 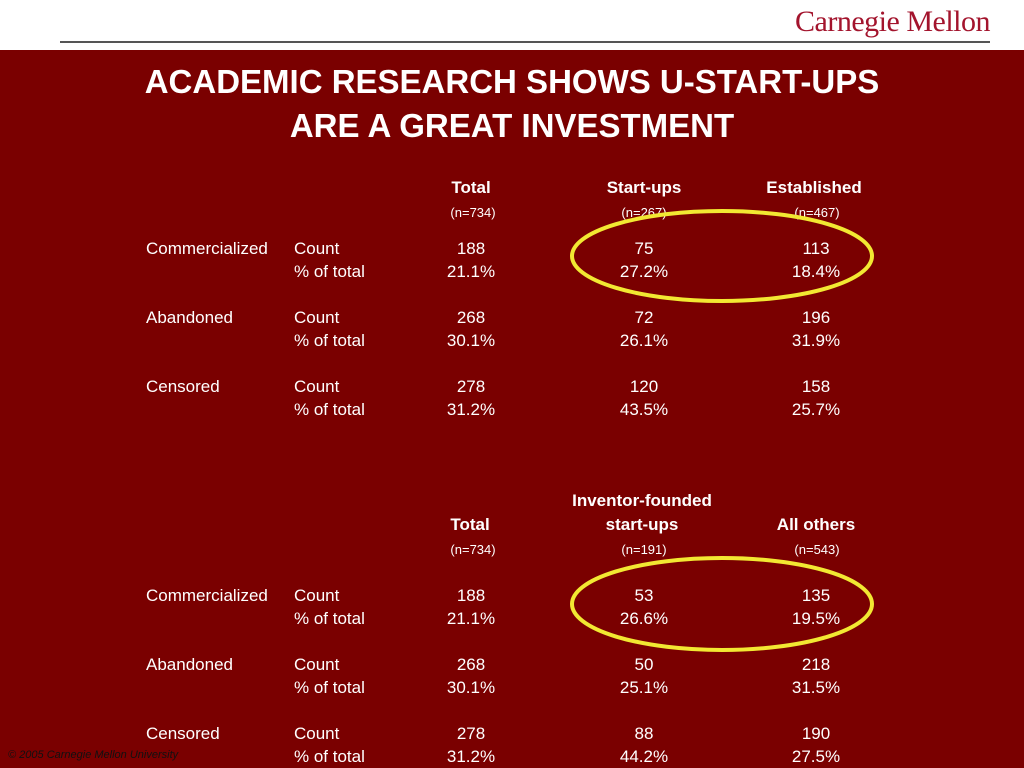 What do you see at coordinates (642, 500) in the screenshot?
I see `column-header-inventor-founded-line-1: Inventor-founded` at bounding box center [642, 500].